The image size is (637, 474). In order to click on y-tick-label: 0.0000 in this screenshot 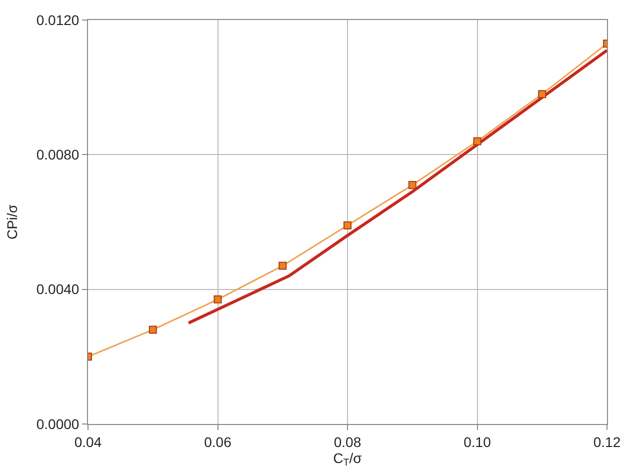, I will do `click(58, 424)`.